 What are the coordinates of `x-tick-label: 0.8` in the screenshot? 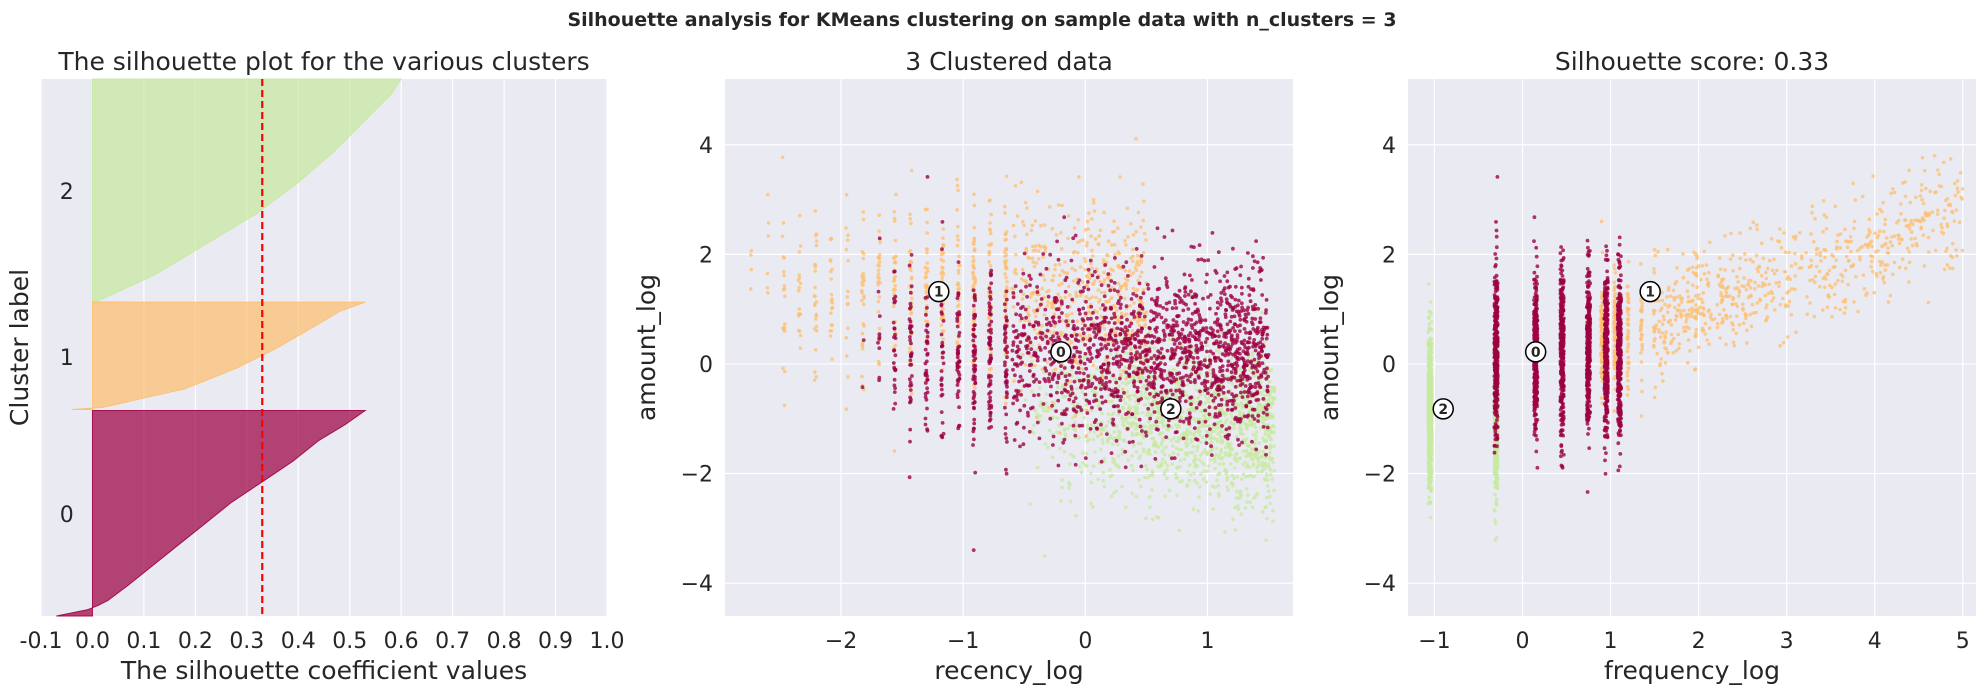 It's located at (504, 641).